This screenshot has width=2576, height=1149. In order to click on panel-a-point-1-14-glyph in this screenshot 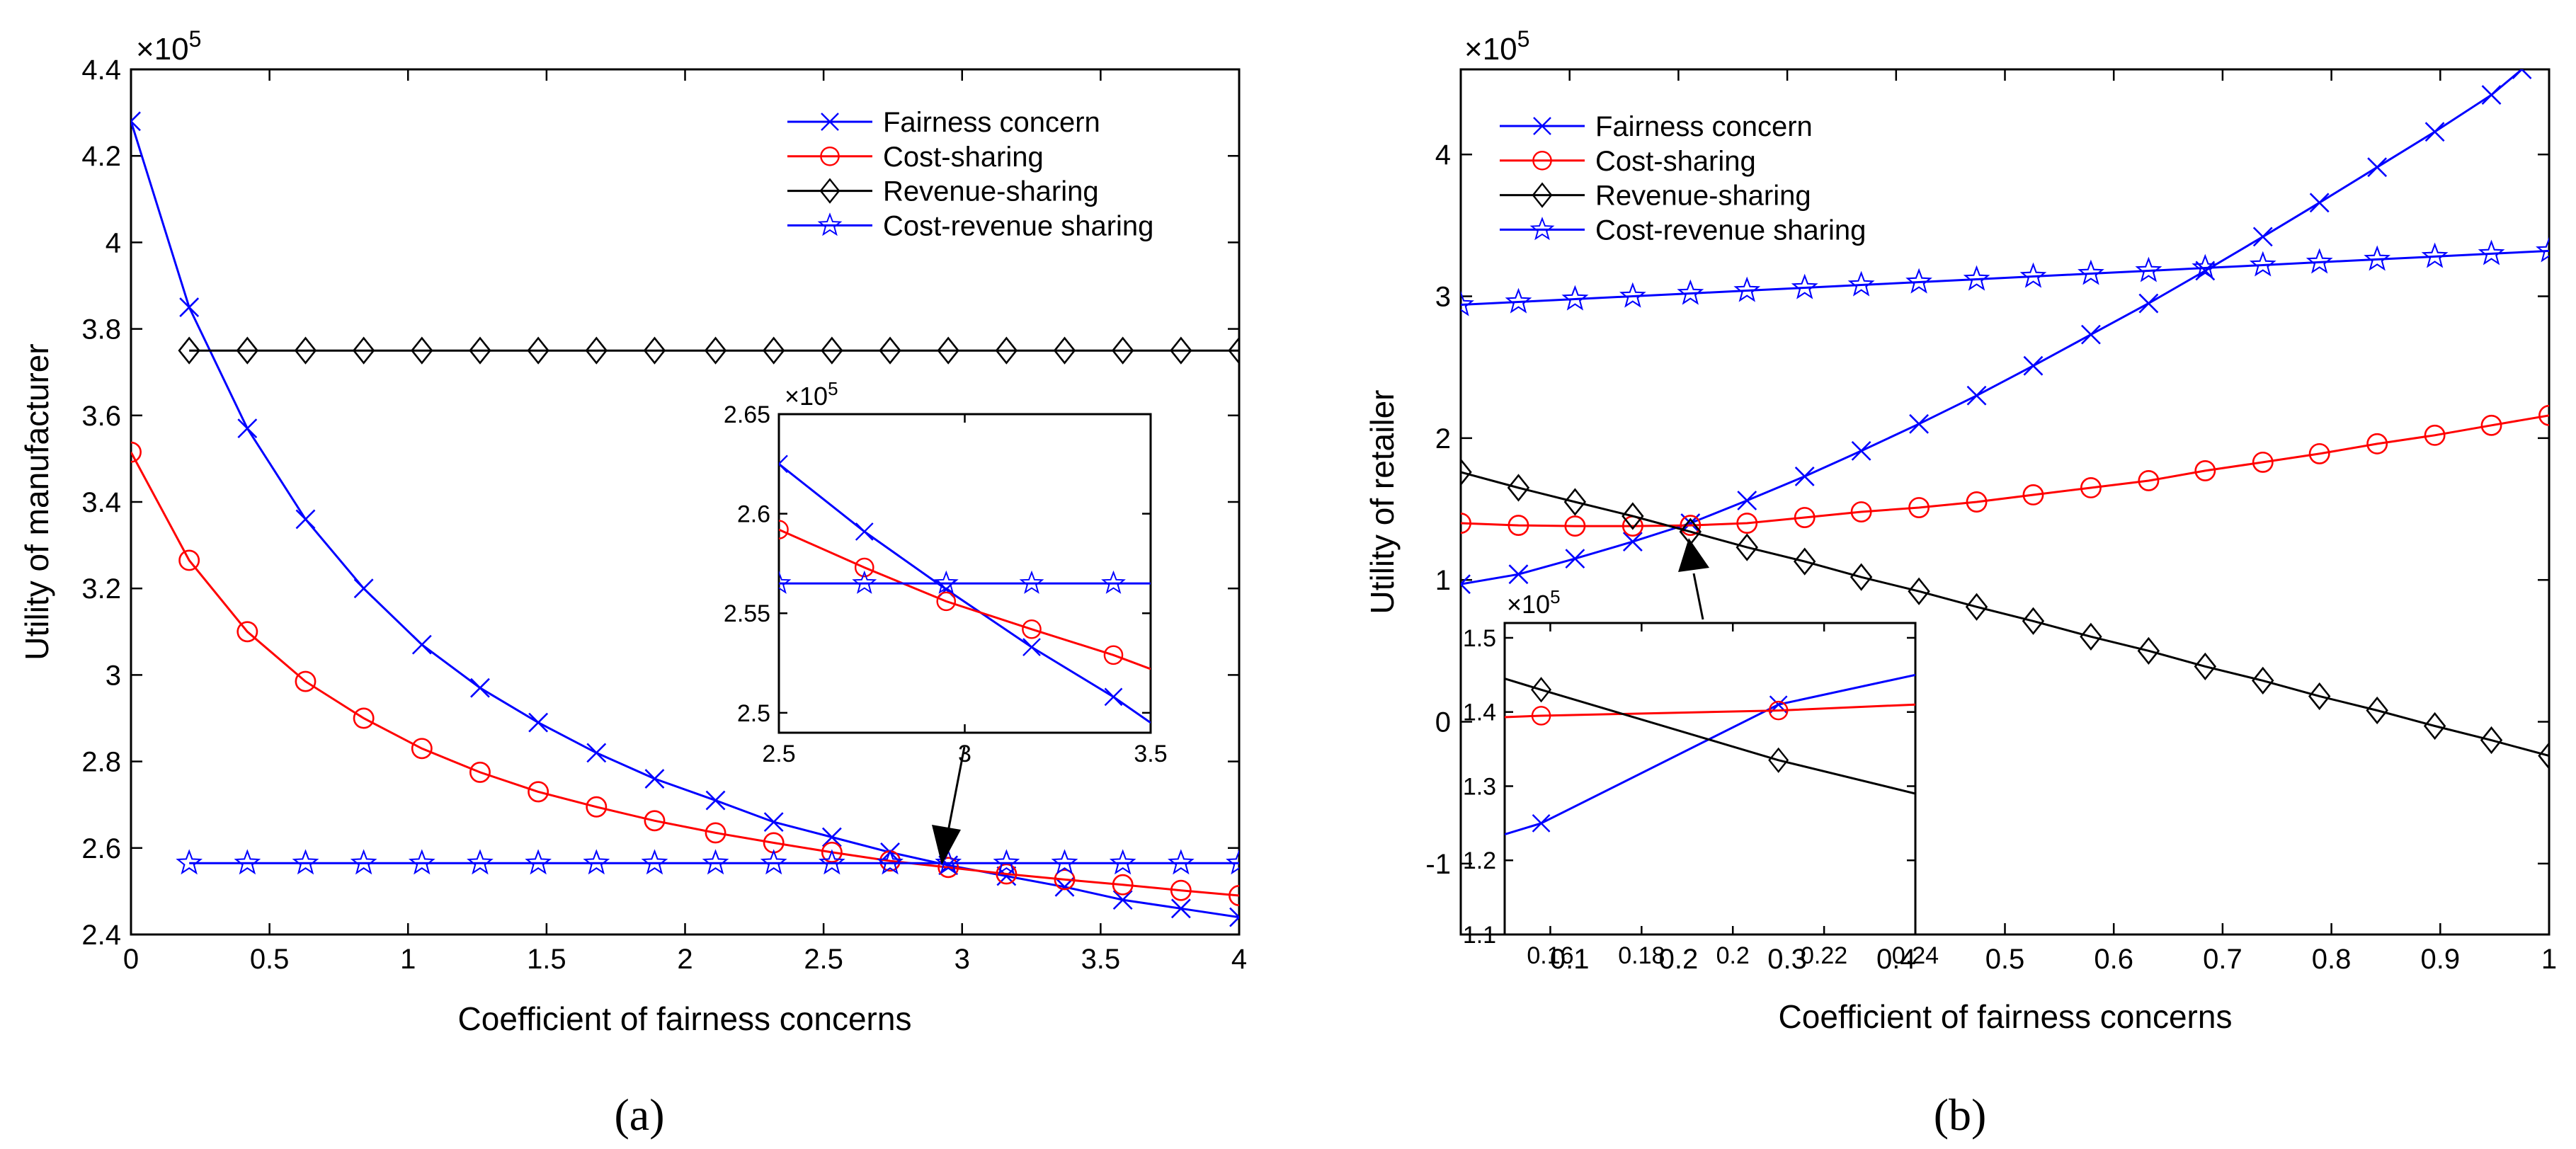, I will do `click(948, 868)`.